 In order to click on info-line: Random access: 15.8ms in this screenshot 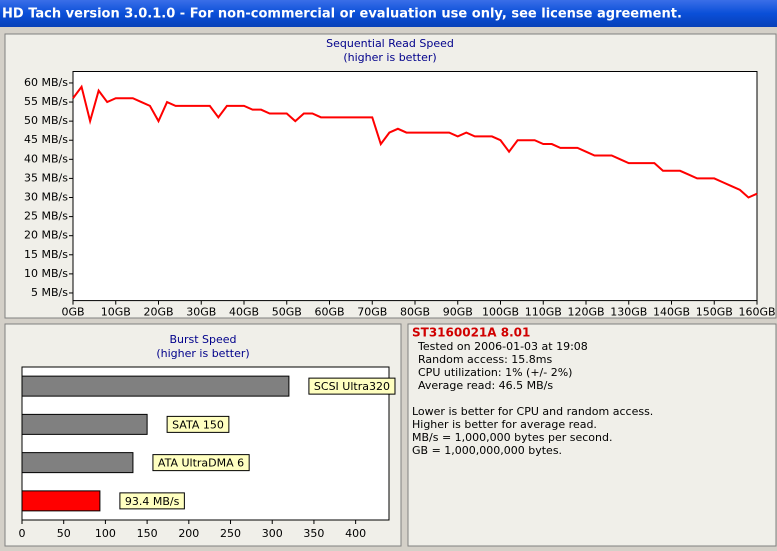, I will do `click(485, 359)`.